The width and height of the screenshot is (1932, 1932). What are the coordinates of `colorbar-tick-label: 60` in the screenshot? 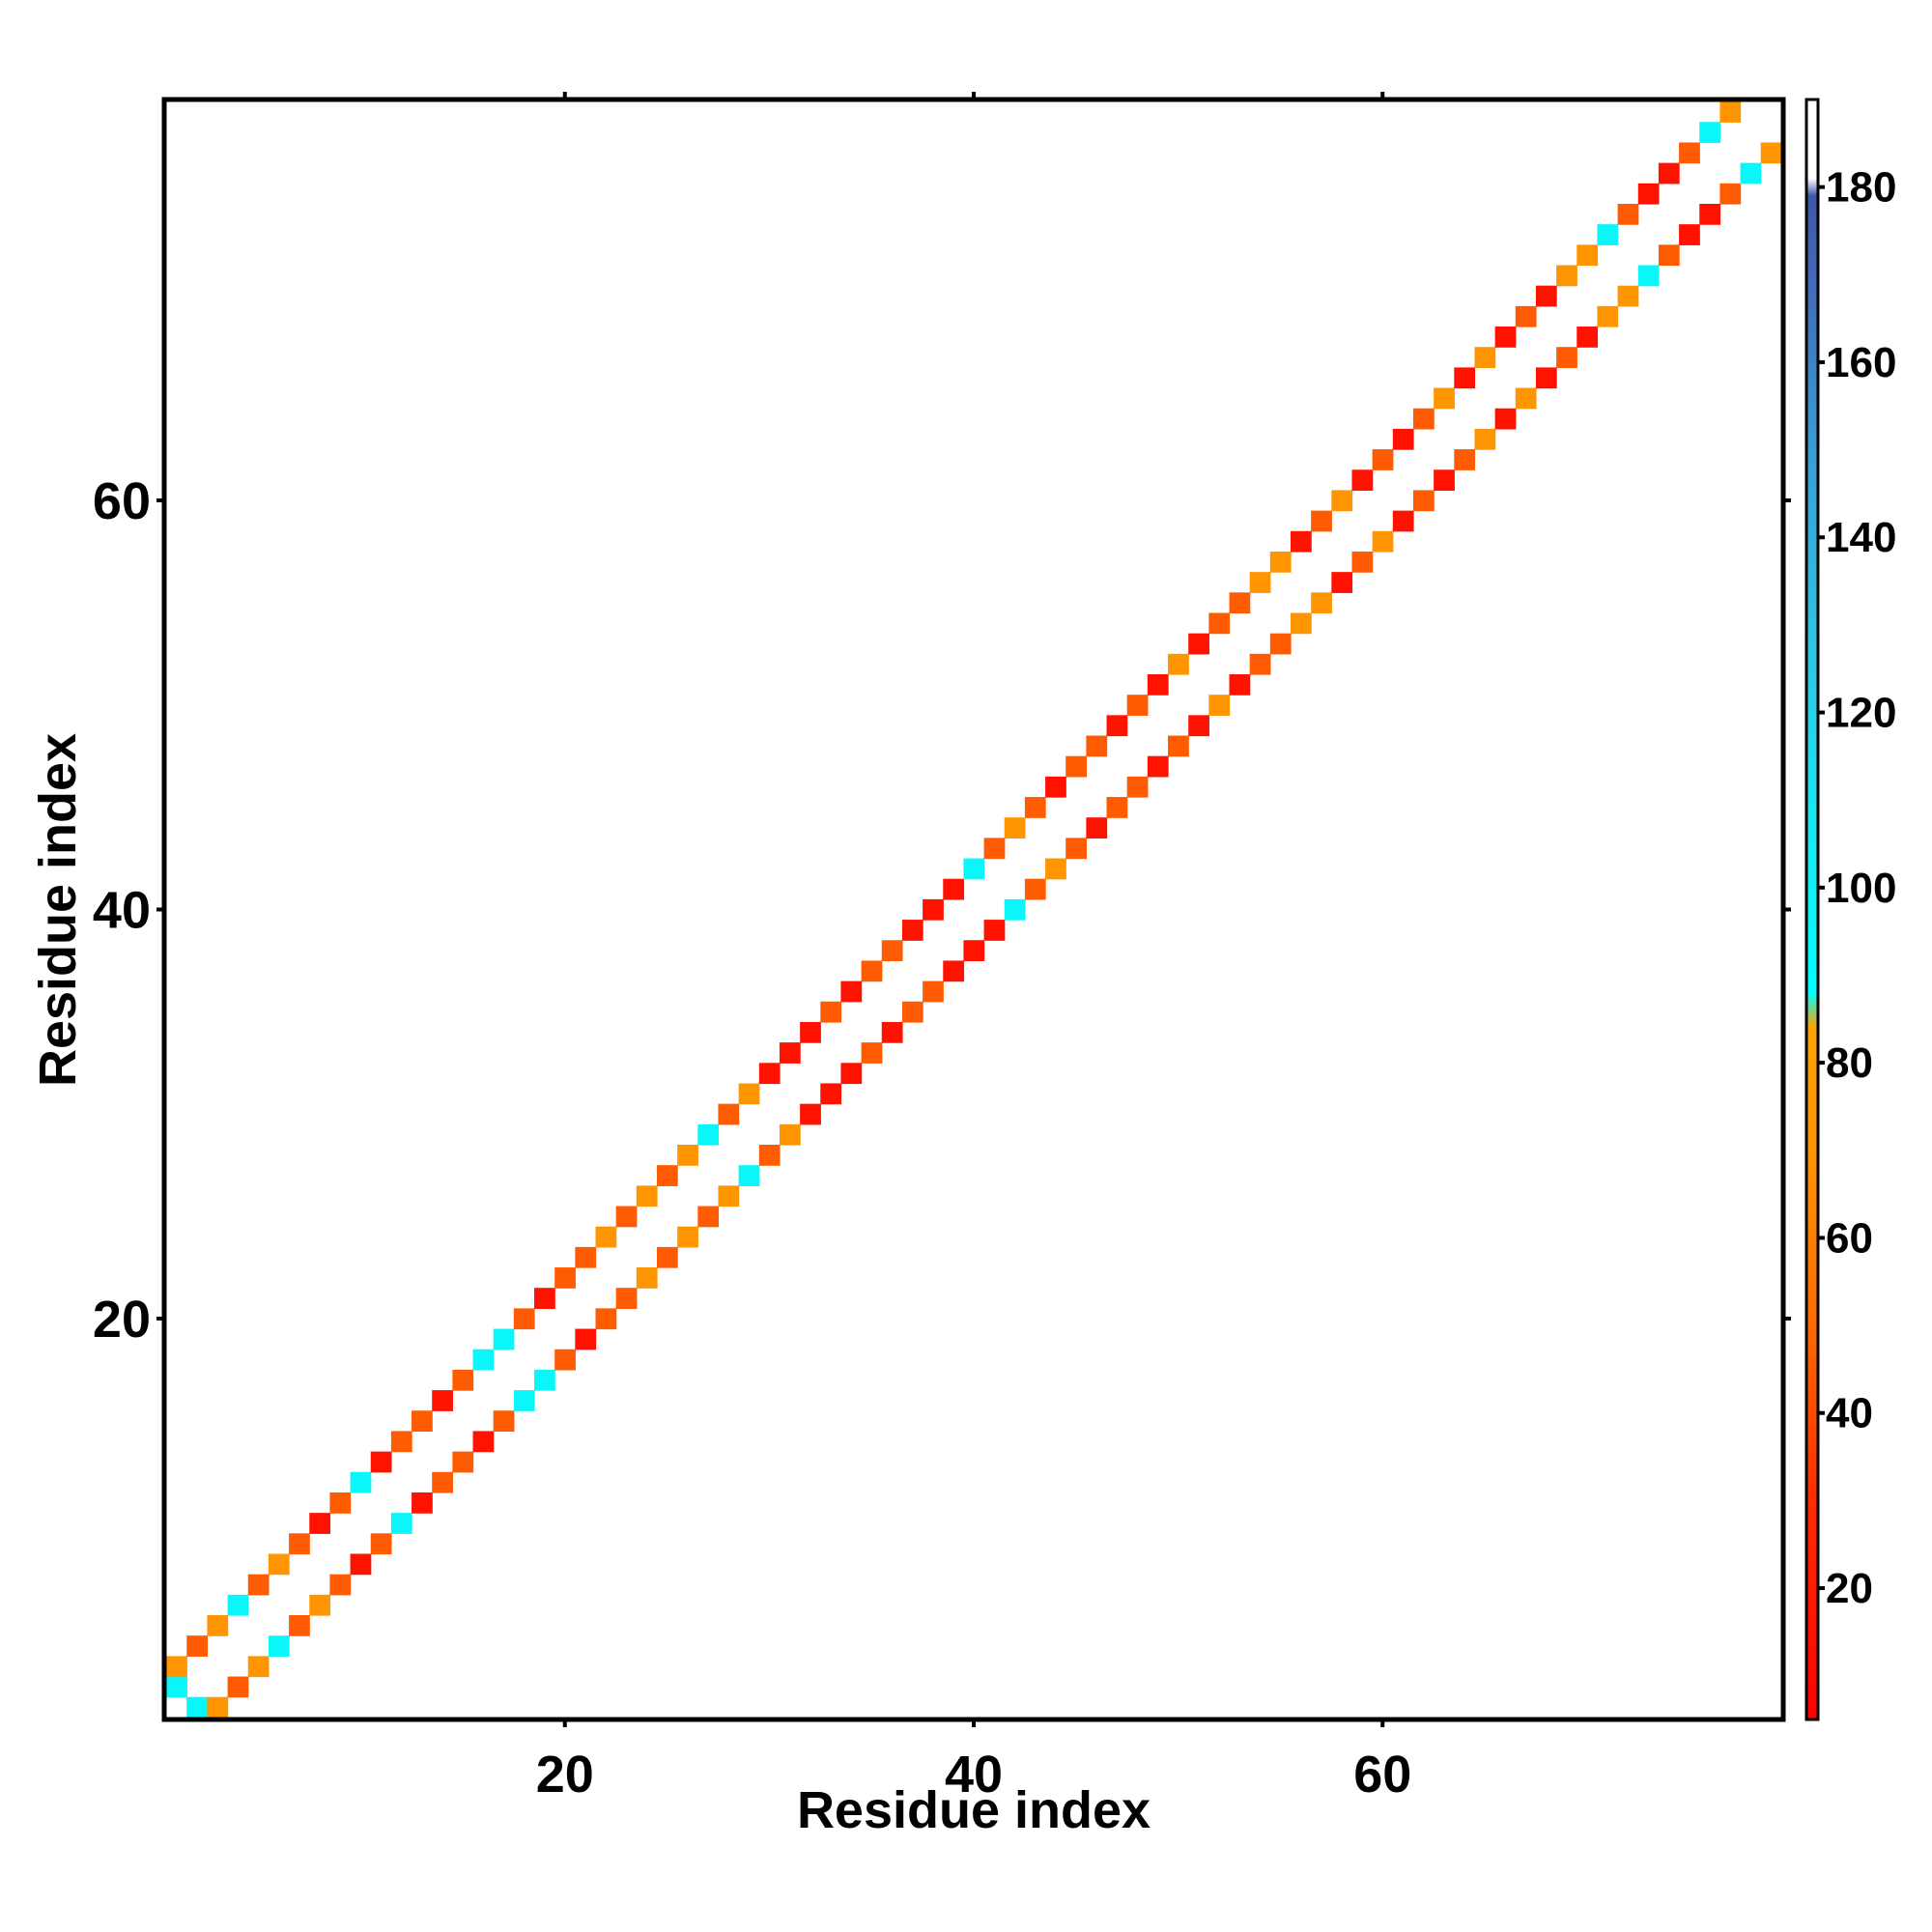 It's located at (1849, 1238).